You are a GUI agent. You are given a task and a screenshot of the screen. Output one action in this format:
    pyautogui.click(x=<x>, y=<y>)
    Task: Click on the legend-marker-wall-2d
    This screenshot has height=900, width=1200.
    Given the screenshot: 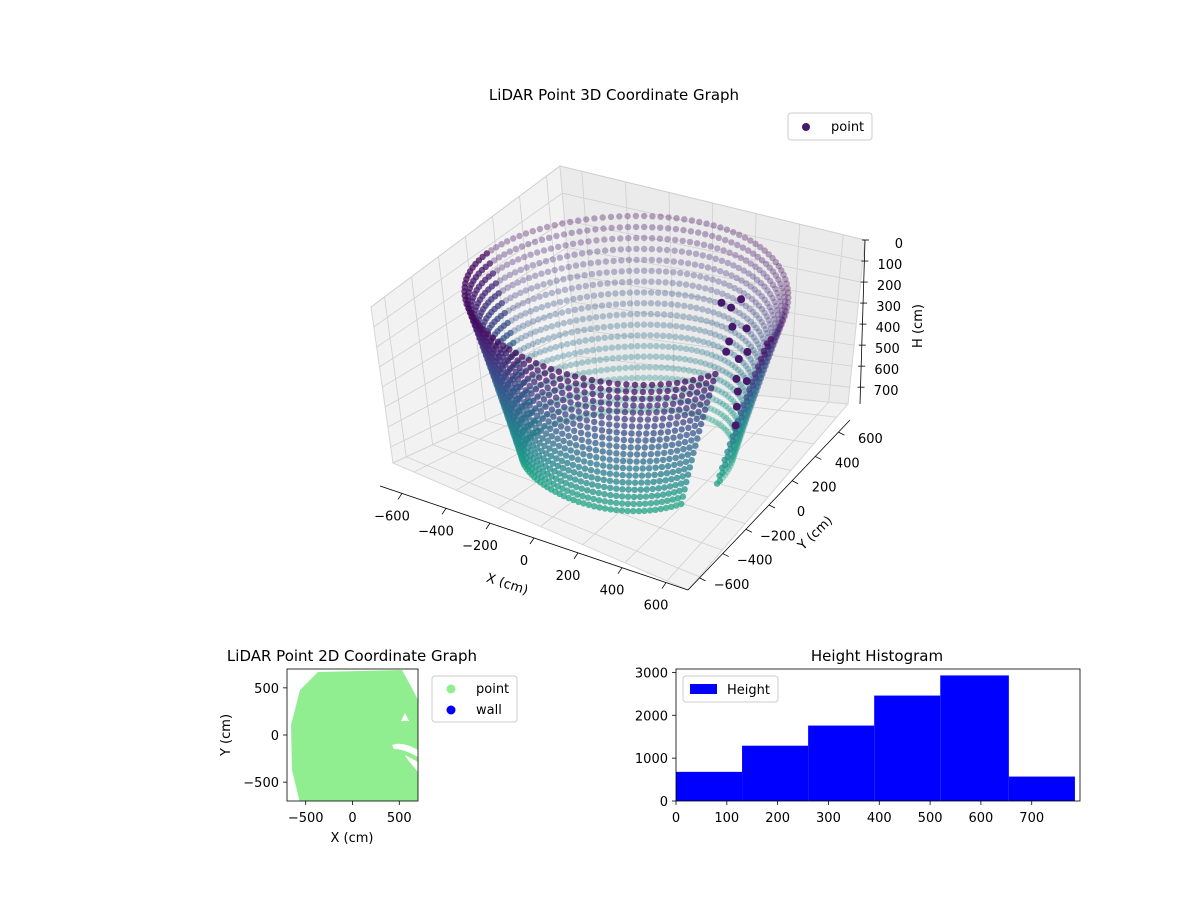 What is the action you would take?
    pyautogui.click(x=451, y=710)
    